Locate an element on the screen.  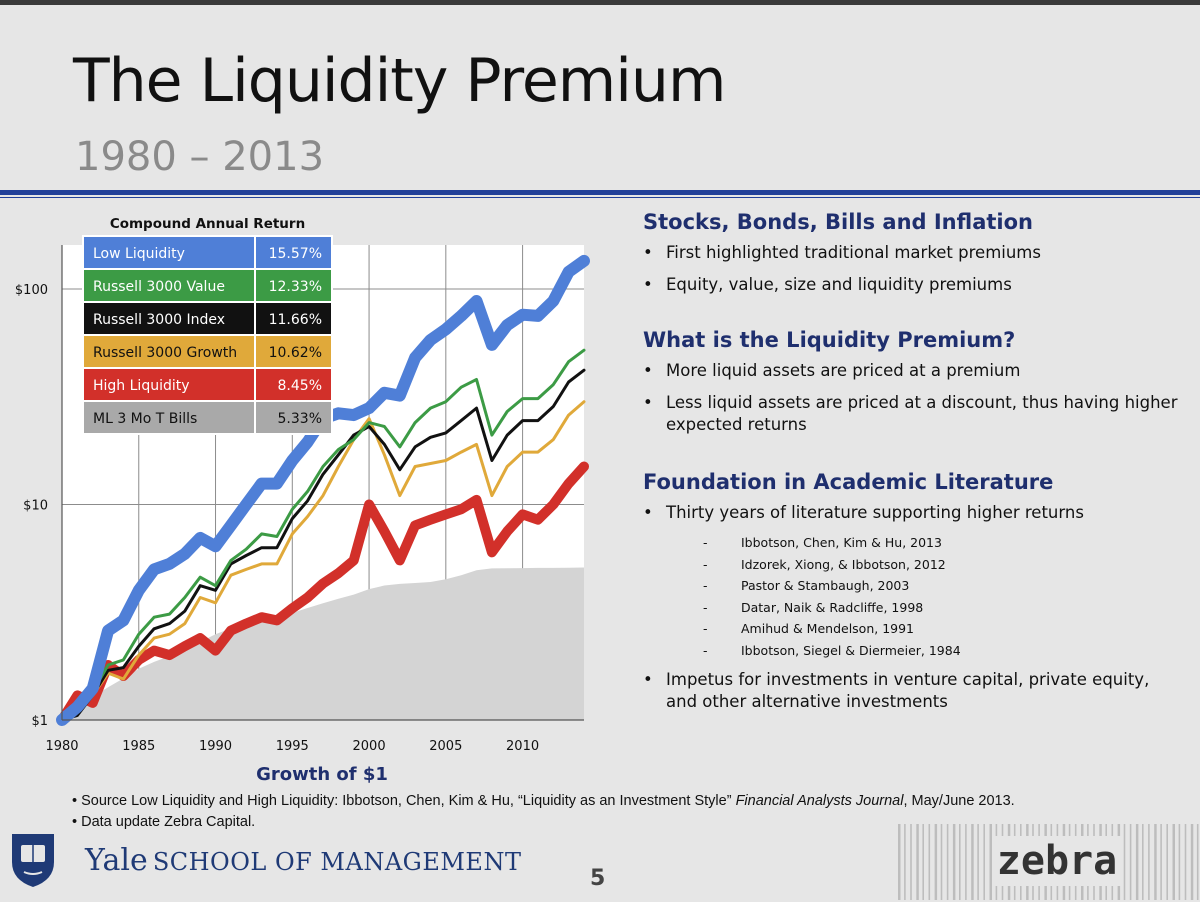
legend-value: 15.57% is located at coordinates (295, 254).